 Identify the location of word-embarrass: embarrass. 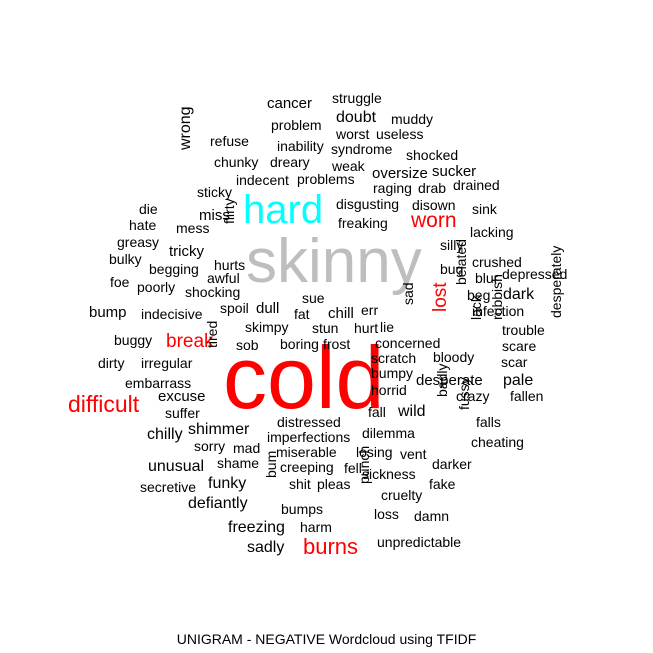
(158, 383).